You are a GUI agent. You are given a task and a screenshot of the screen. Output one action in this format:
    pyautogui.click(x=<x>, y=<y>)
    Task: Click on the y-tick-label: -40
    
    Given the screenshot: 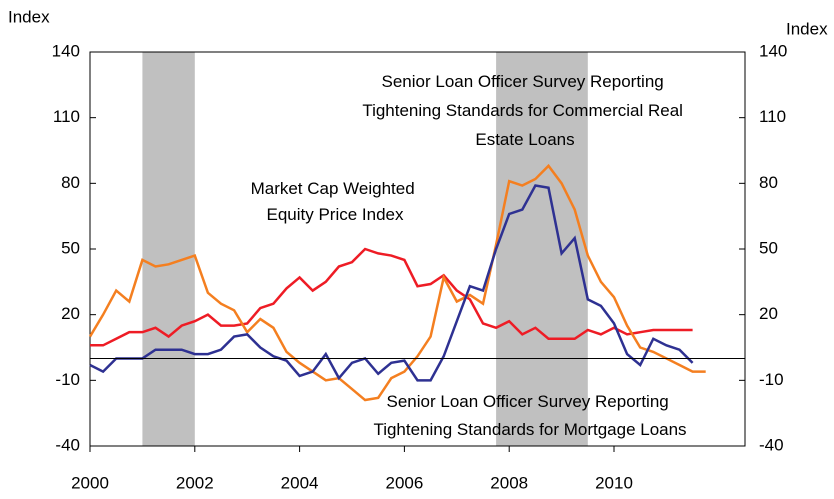 What is the action you would take?
    pyautogui.click(x=67, y=444)
    